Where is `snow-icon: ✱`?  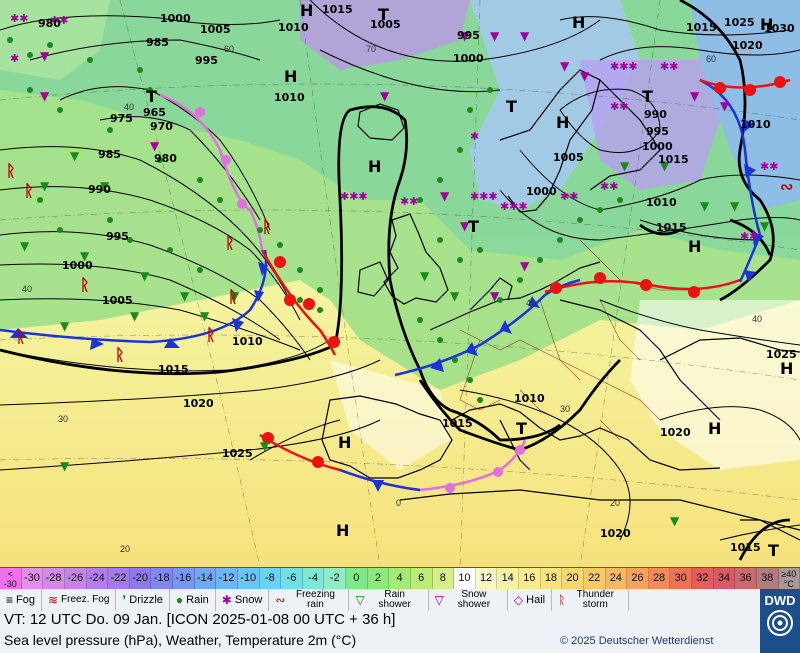 snow-icon: ✱ is located at coordinates (226, 600).